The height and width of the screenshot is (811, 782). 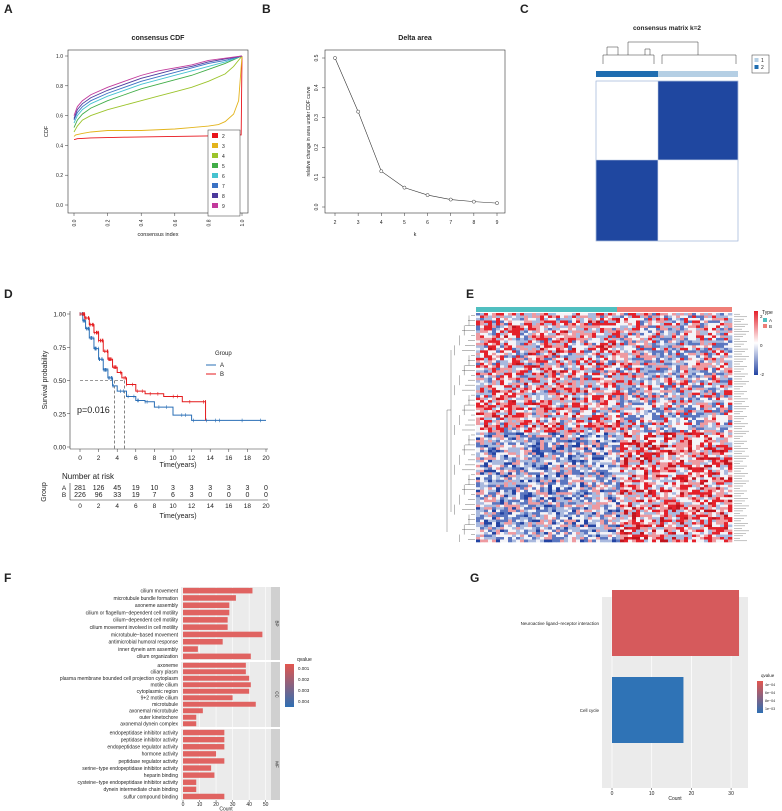 What do you see at coordinates (64, 495) in the screenshot?
I see `panel-d-risk-group: B` at bounding box center [64, 495].